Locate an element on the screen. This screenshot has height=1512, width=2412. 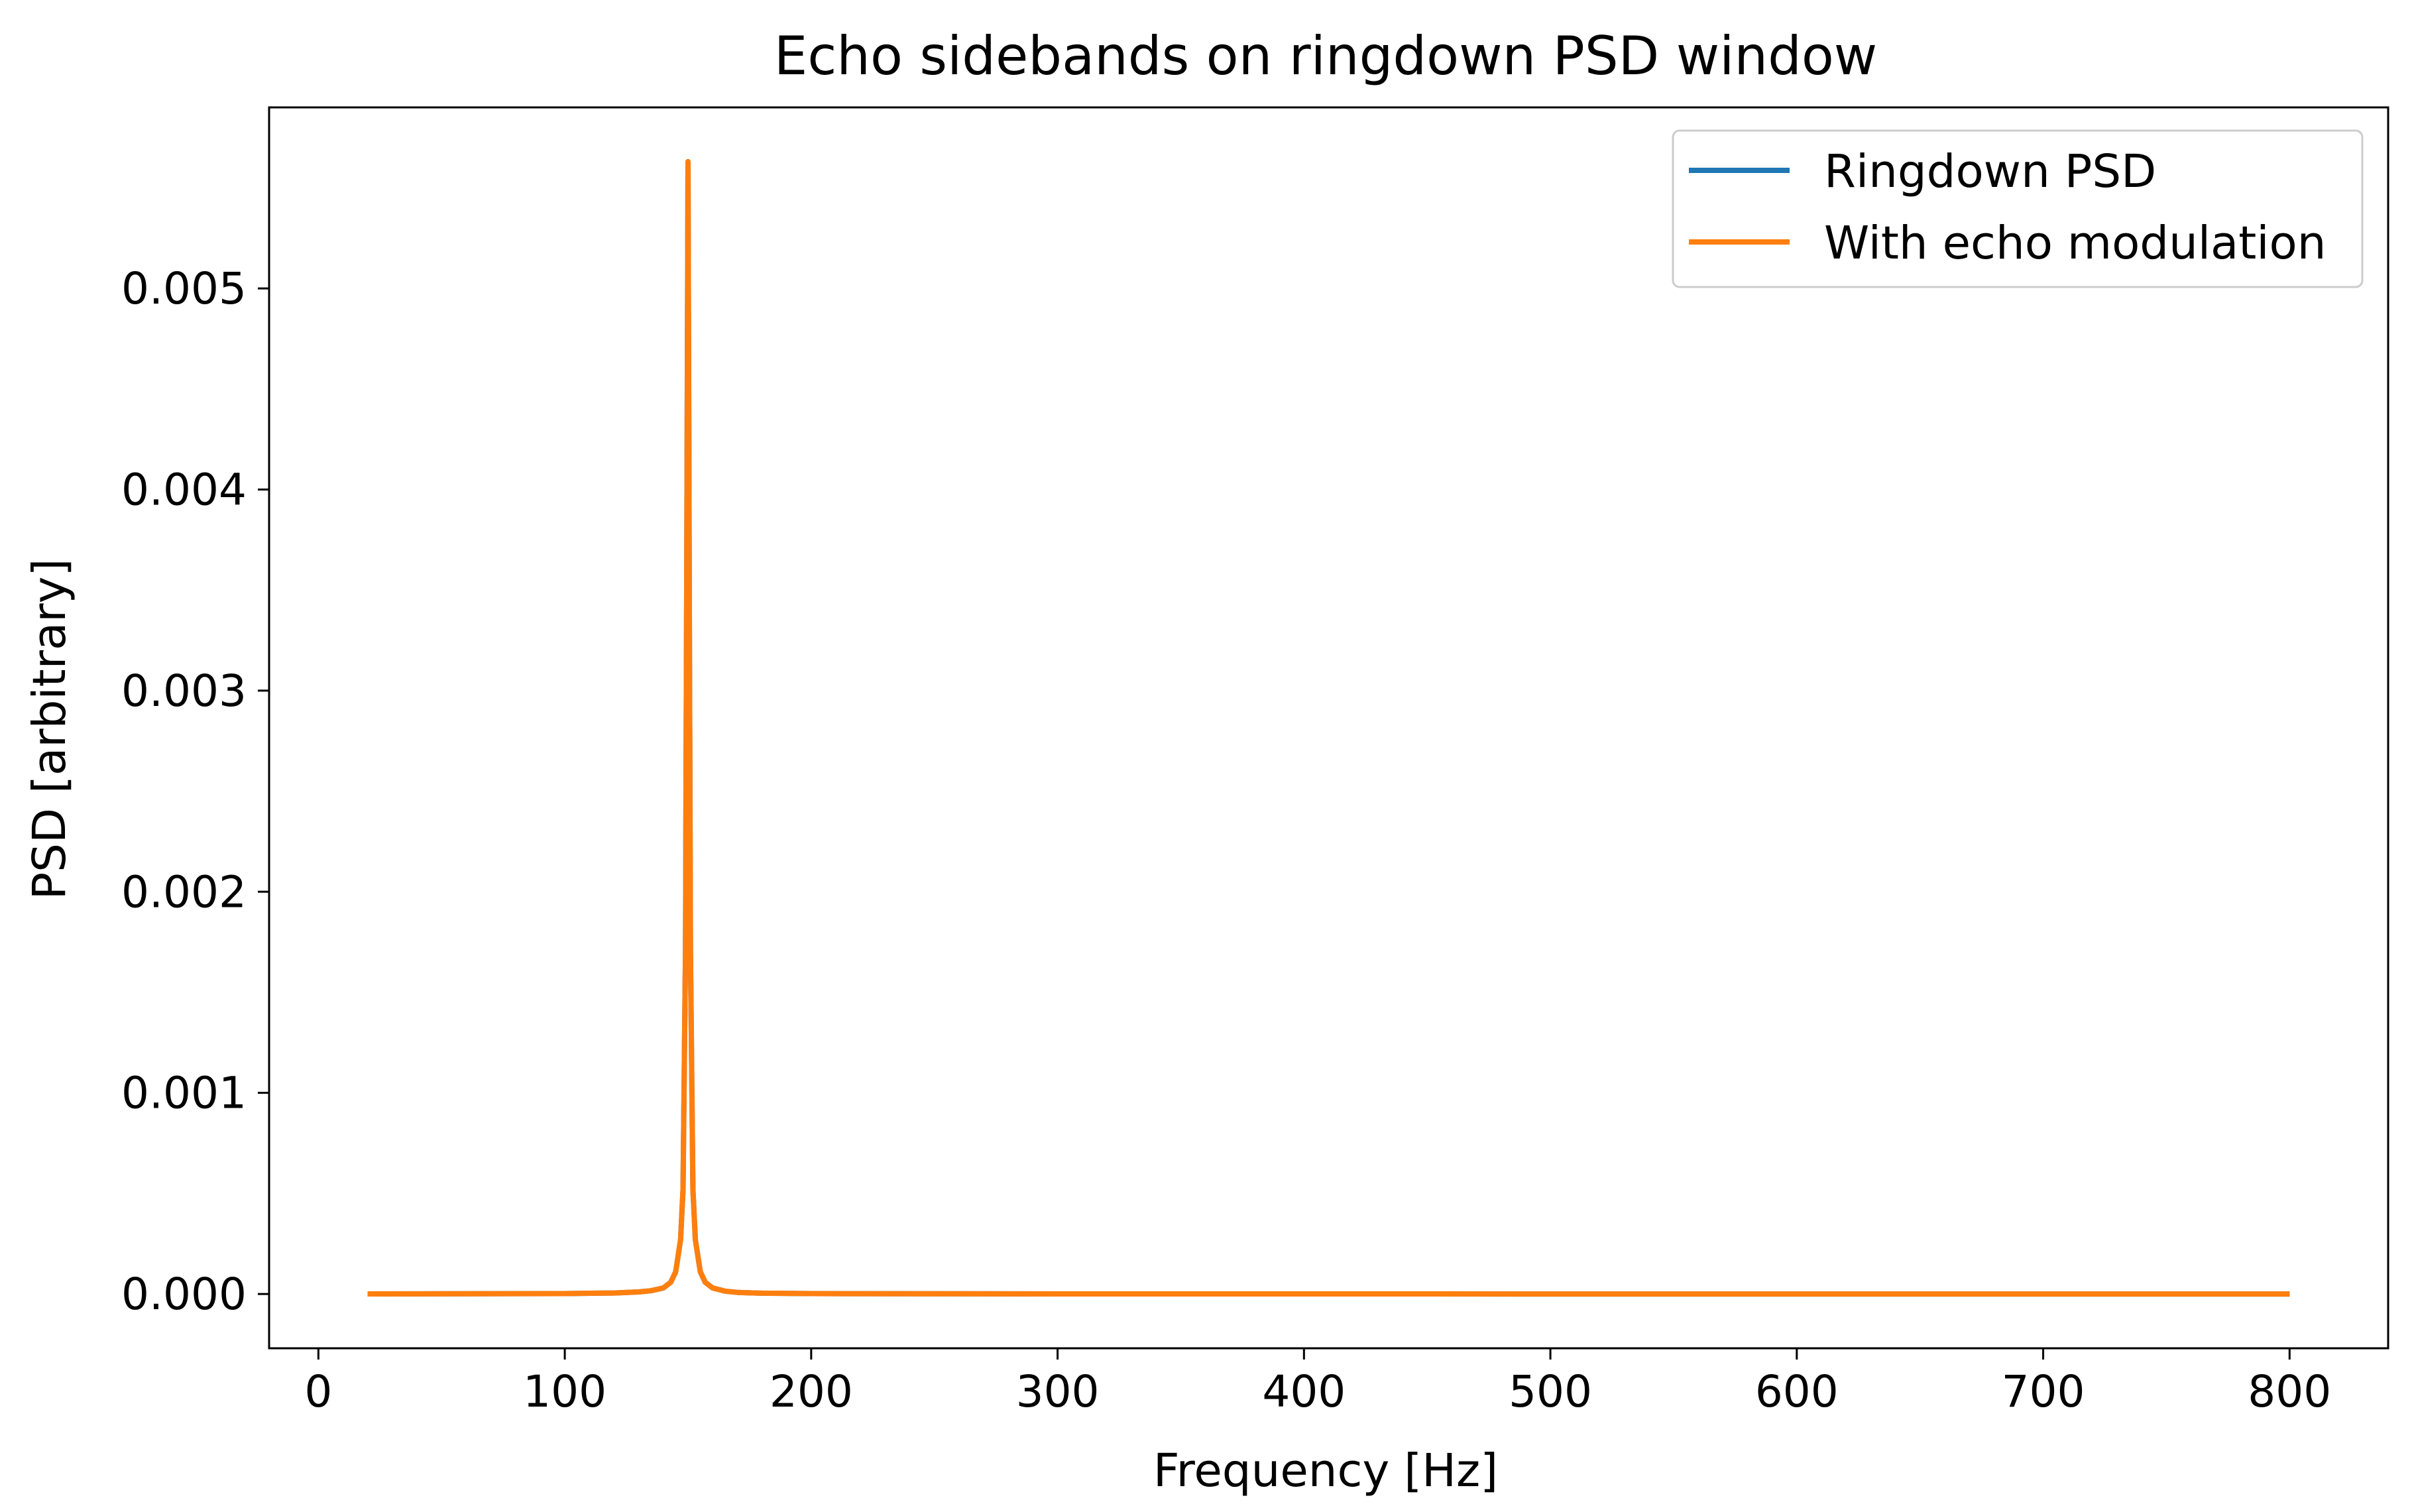
x-tick-label: 800 is located at coordinates (2289, 1391).